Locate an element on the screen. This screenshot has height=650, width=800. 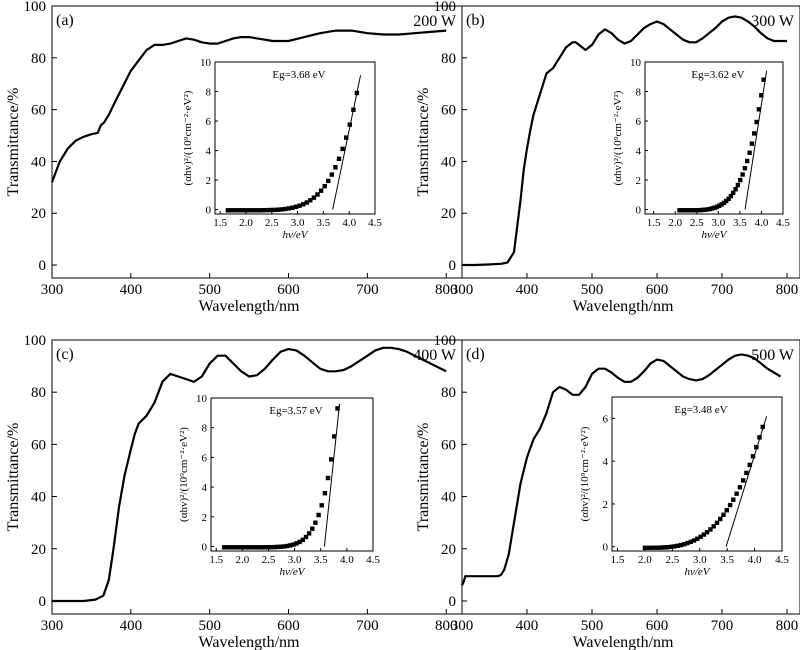
x-tick-label: 600 is located at coordinates (657, 290).